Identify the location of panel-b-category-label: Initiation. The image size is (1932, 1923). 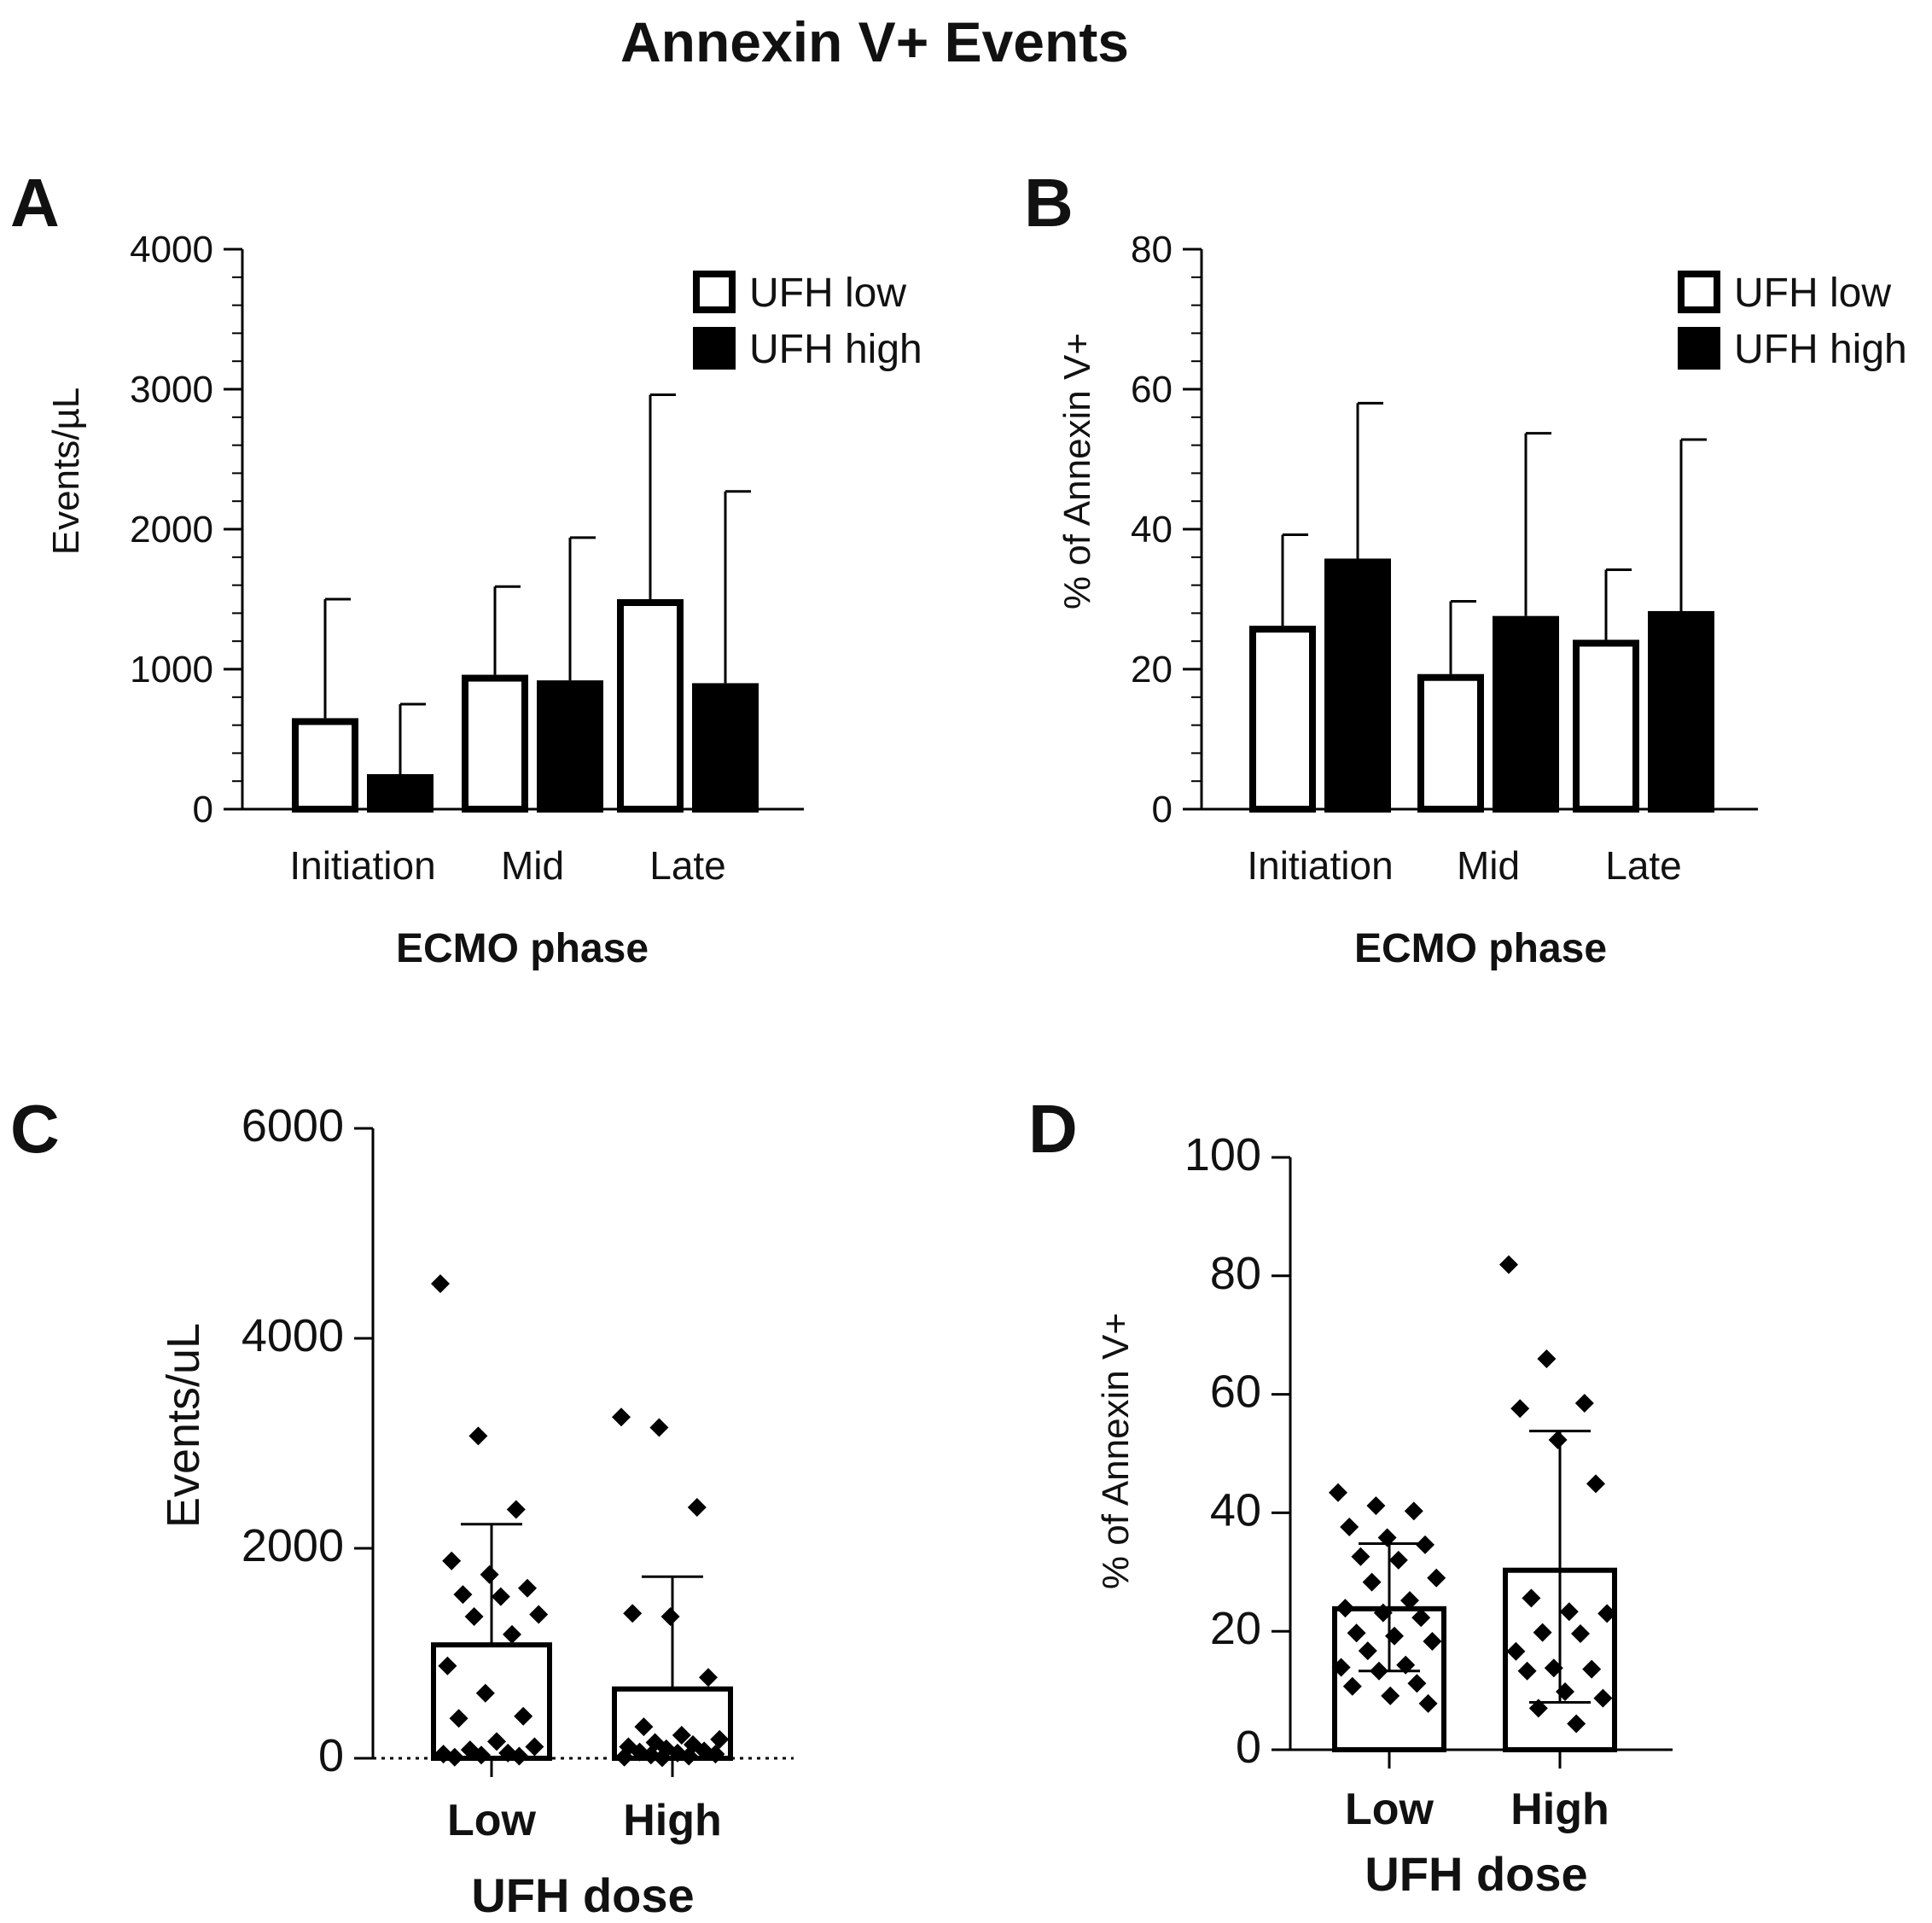
(1320, 865).